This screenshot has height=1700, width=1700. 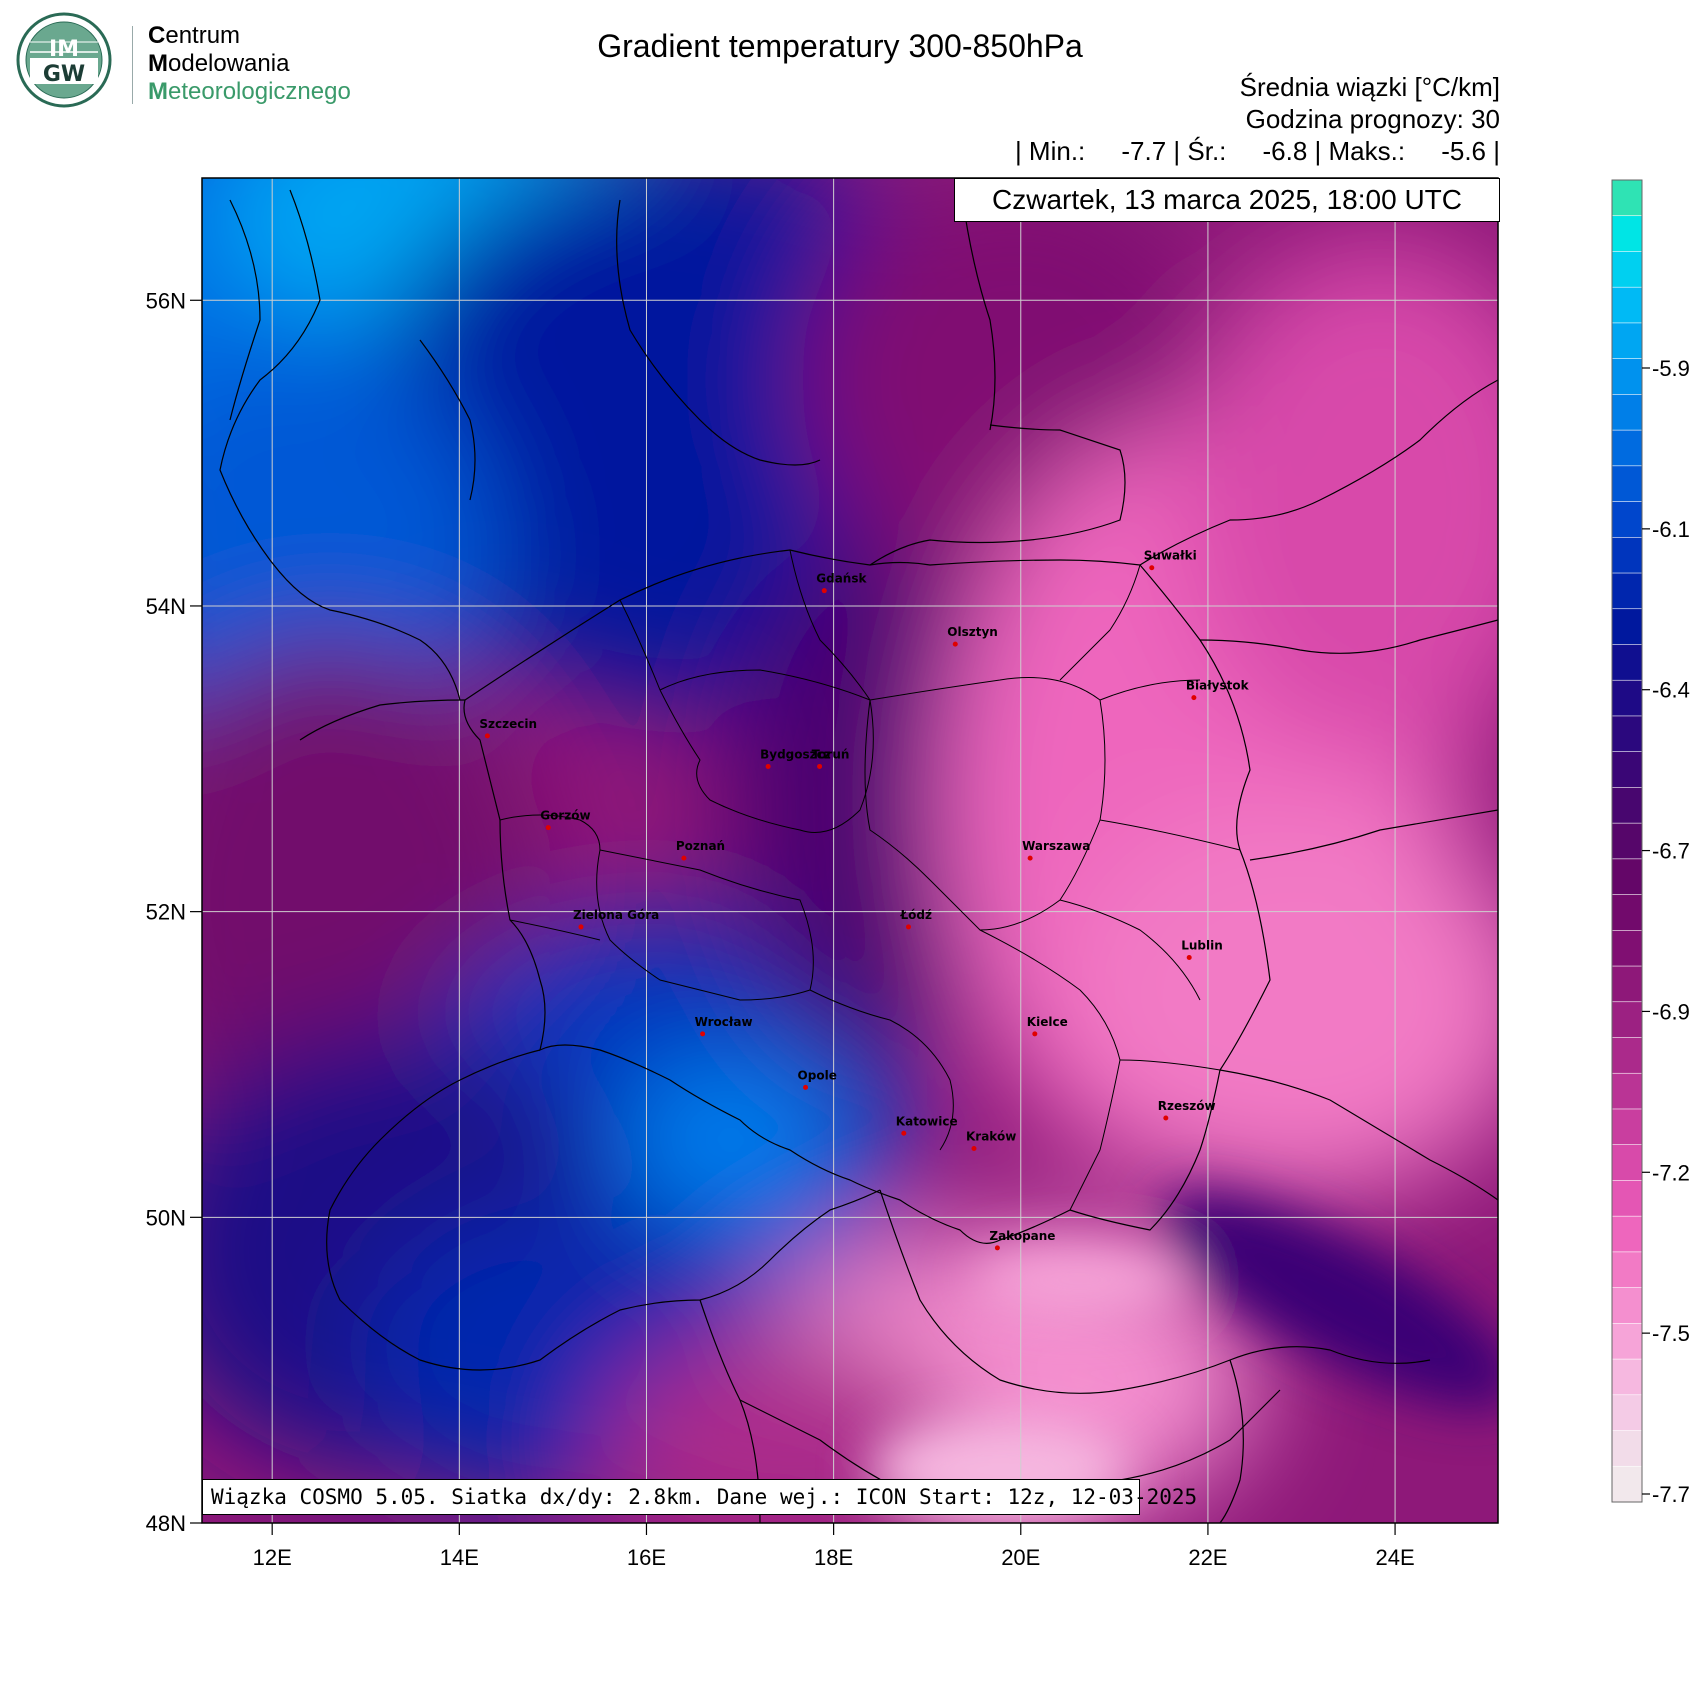 What do you see at coordinates (724, 1022) in the screenshot?
I see `city-label: Wrocław` at bounding box center [724, 1022].